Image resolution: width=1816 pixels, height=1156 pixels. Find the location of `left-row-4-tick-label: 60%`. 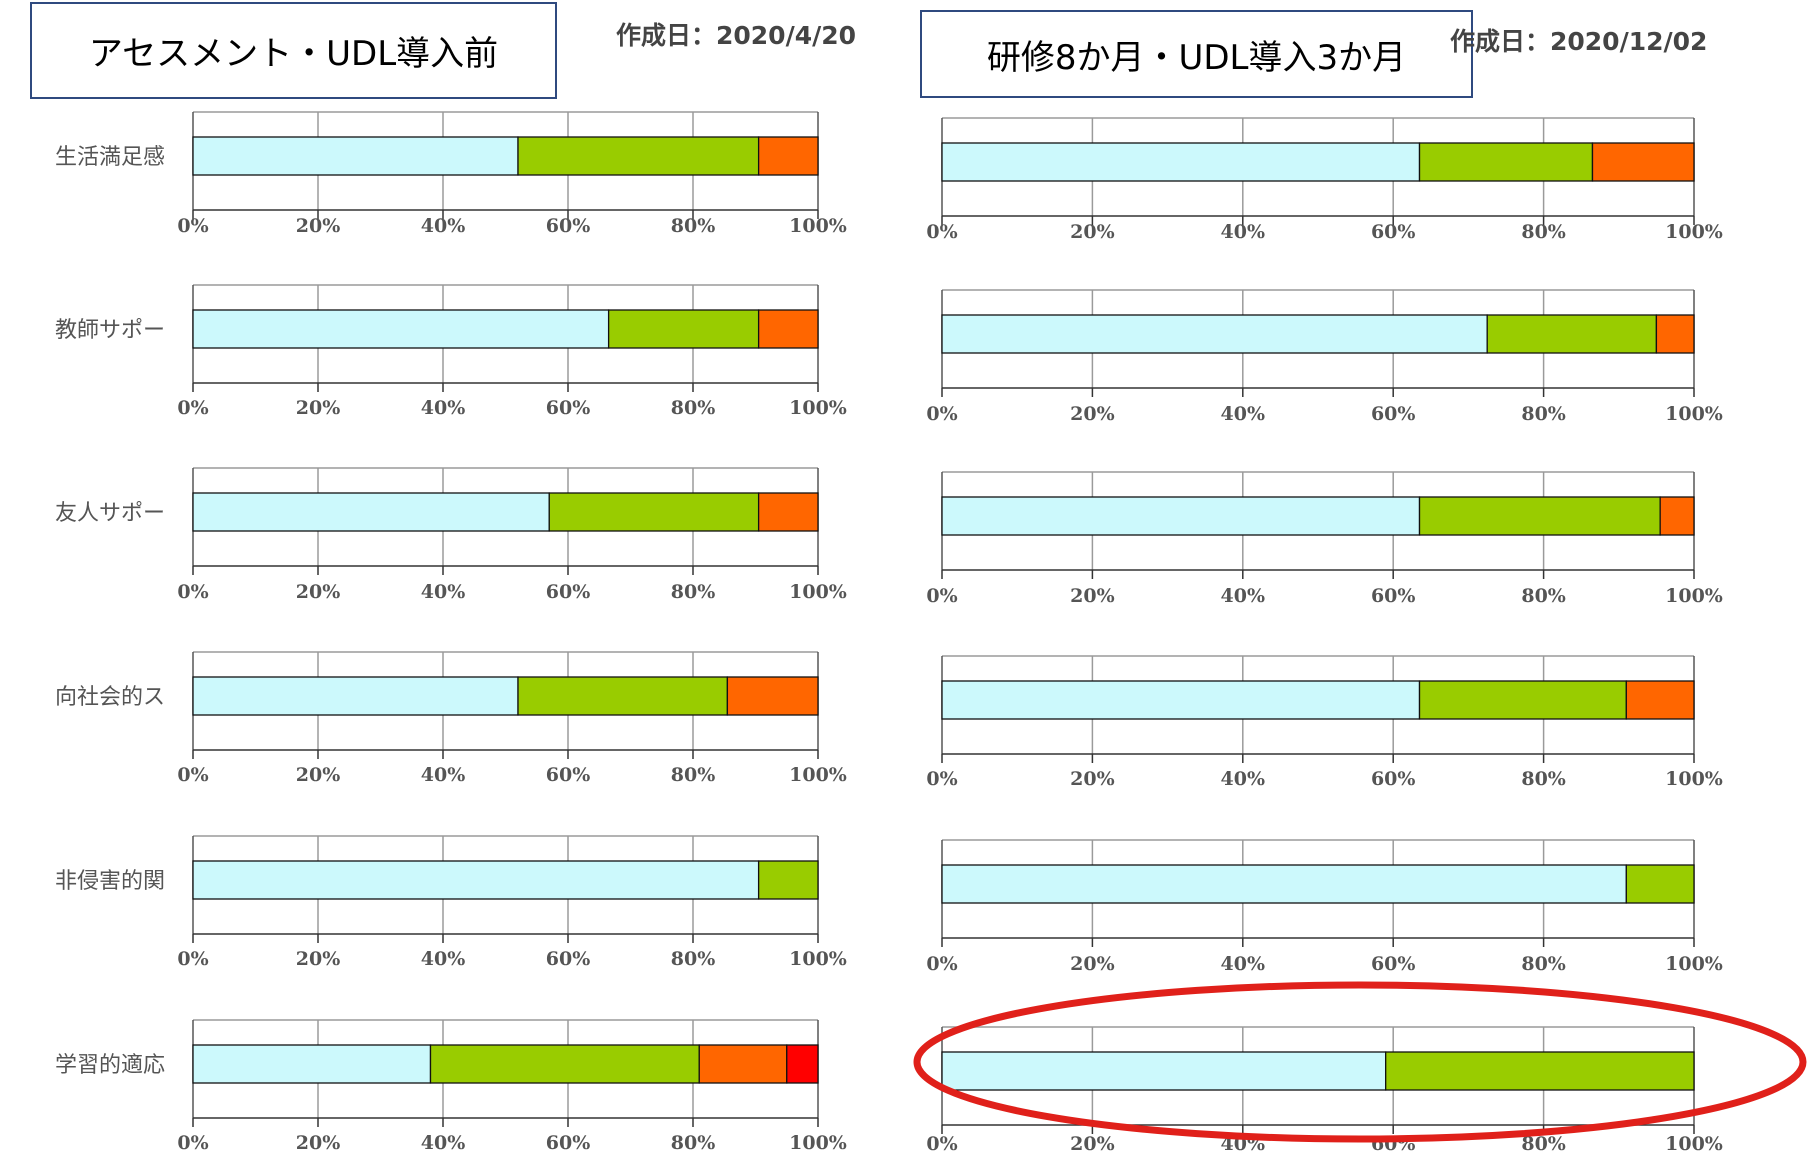

left-row-4-tick-label: 60% is located at coordinates (568, 959).